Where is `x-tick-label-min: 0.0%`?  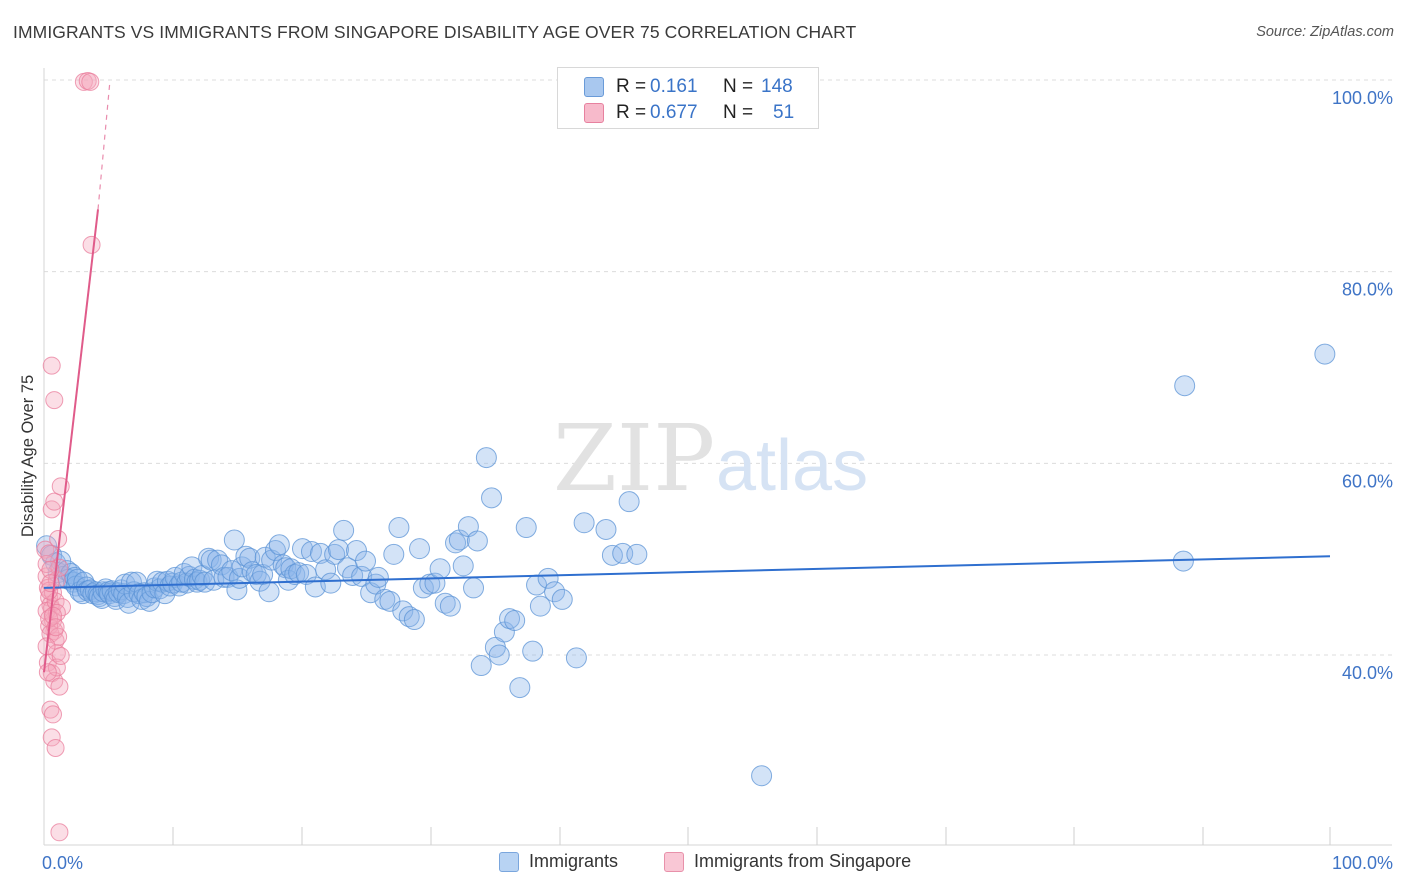
x-tick-label-min: 0.0% is located at coordinates (62, 863).